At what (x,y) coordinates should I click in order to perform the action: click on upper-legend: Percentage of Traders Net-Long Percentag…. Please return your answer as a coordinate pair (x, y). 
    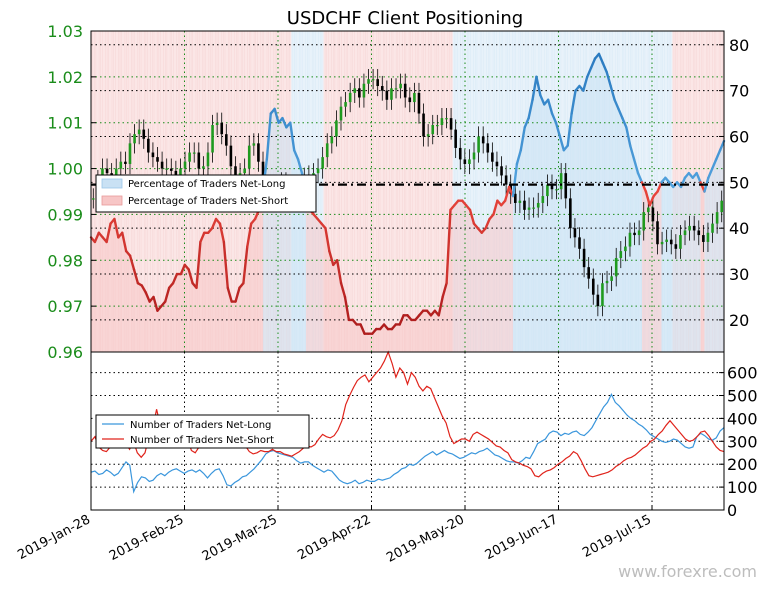
    Looking at the image, I should click on (206, 193).